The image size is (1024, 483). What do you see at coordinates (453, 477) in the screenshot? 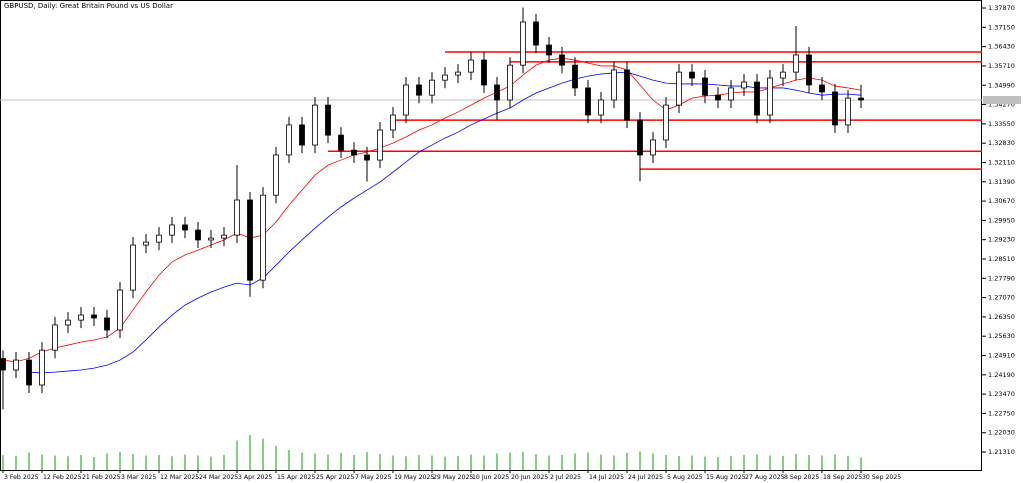
I see `x-tick-label: 29 May 2025` at bounding box center [453, 477].